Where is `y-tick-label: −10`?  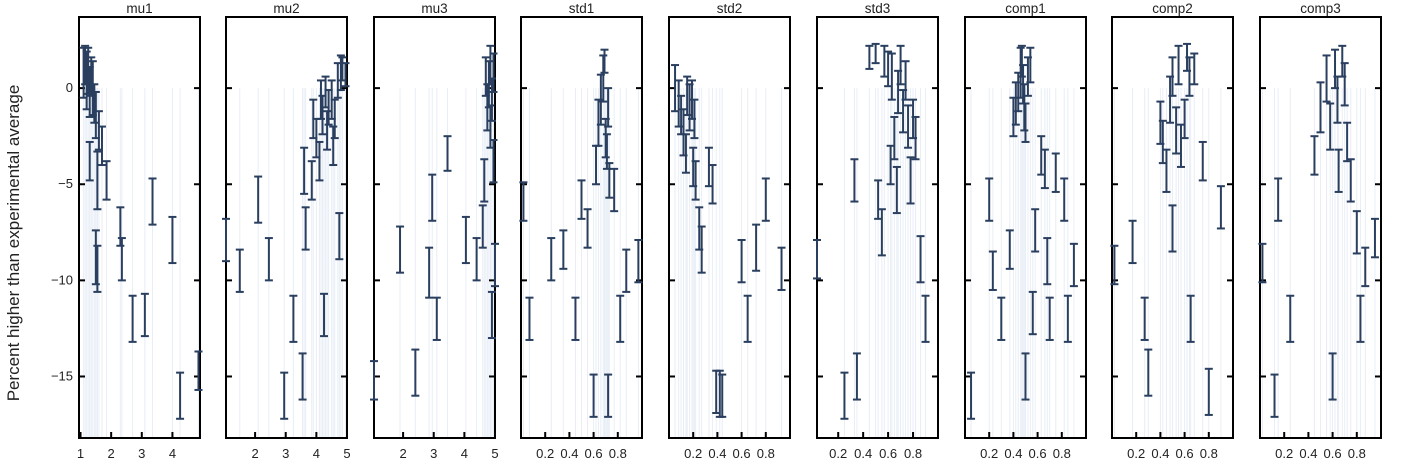
y-tick-label: −10 is located at coordinates (62, 279).